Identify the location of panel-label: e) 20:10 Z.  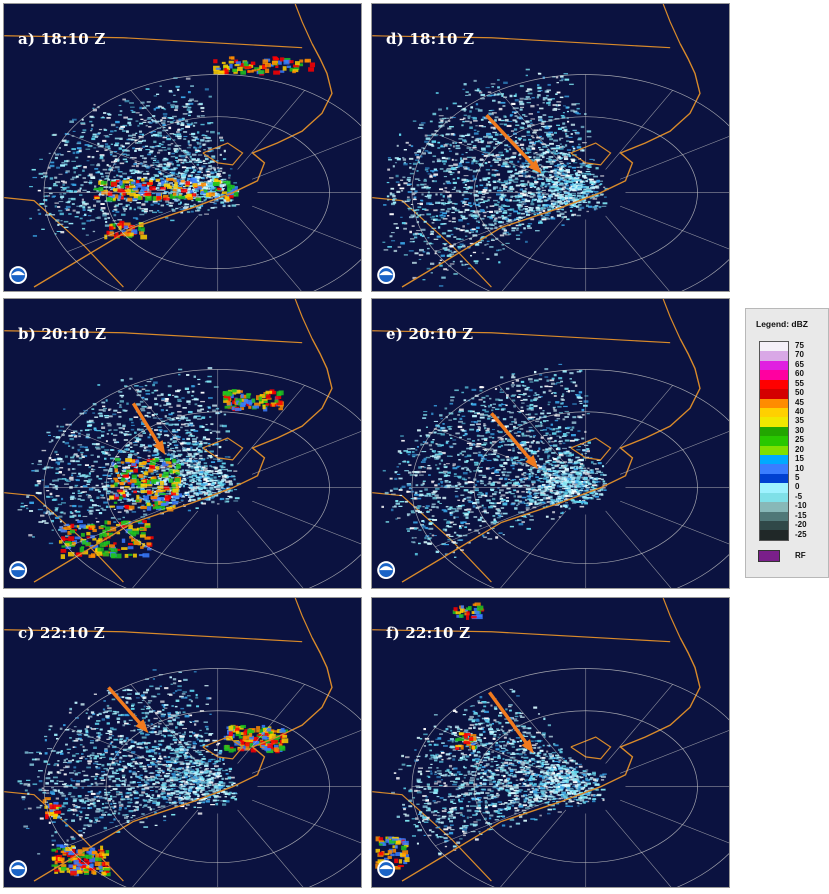
(430, 334).